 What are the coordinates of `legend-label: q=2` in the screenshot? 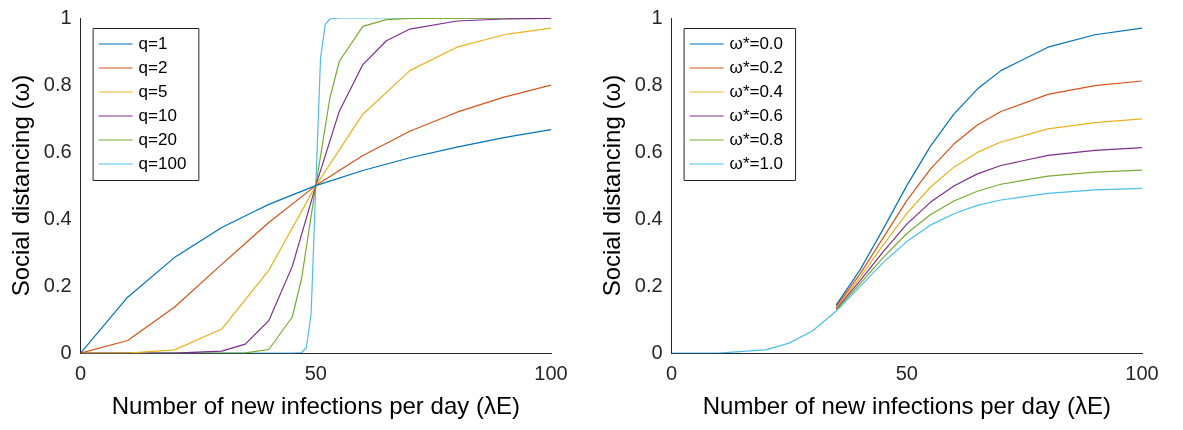 It's located at (153, 67).